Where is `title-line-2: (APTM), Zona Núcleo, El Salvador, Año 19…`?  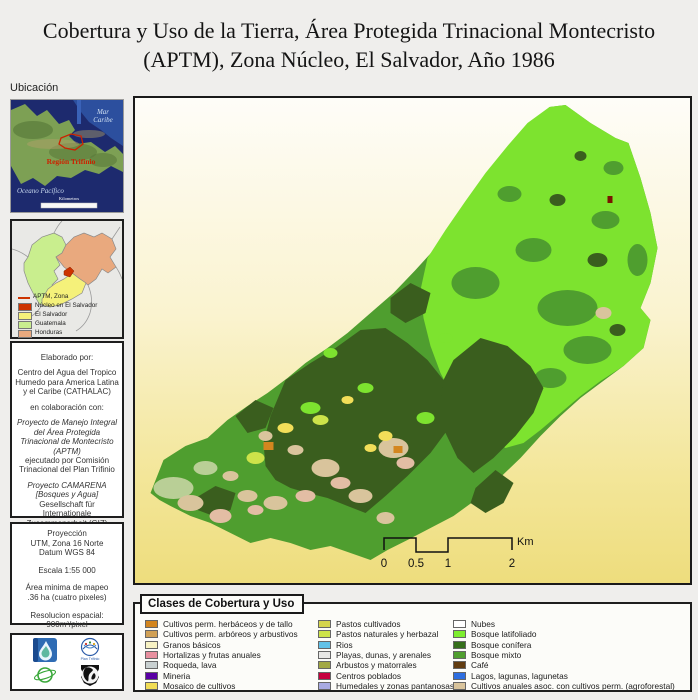
title-line-2: (APTM), Zona Núcleo, El Salvador, Año 19… is located at coordinates (349, 60).